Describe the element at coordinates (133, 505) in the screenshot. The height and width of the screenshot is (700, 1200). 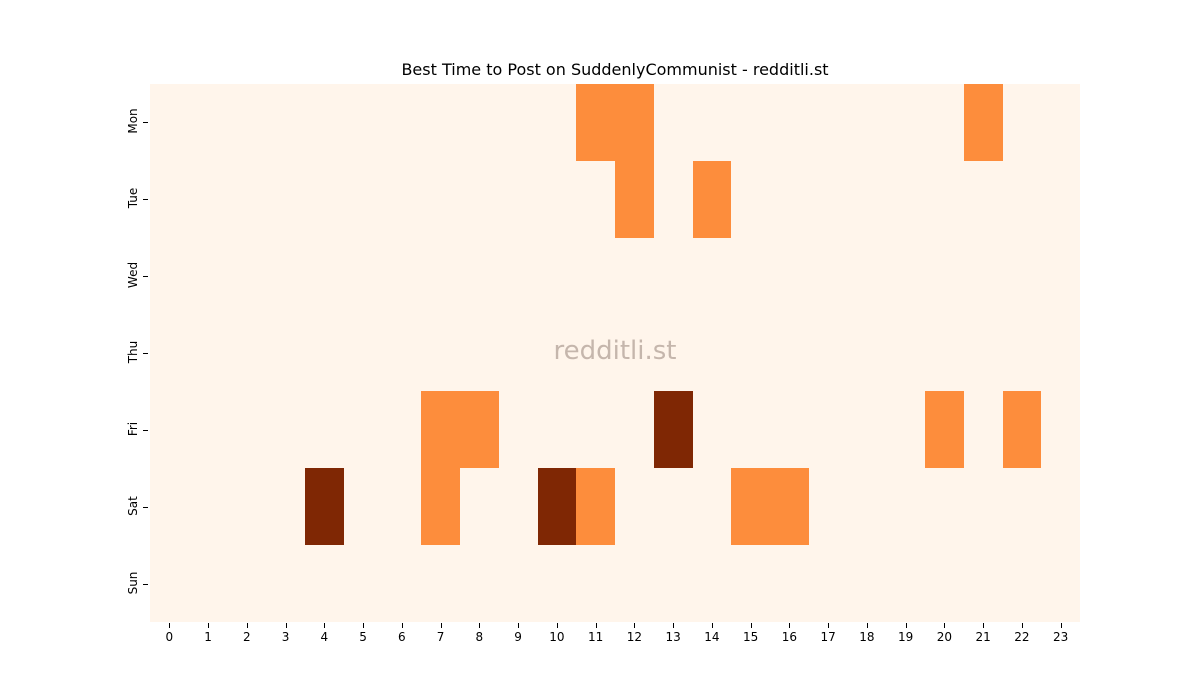
I see `y-tick-label: Sat` at that location.